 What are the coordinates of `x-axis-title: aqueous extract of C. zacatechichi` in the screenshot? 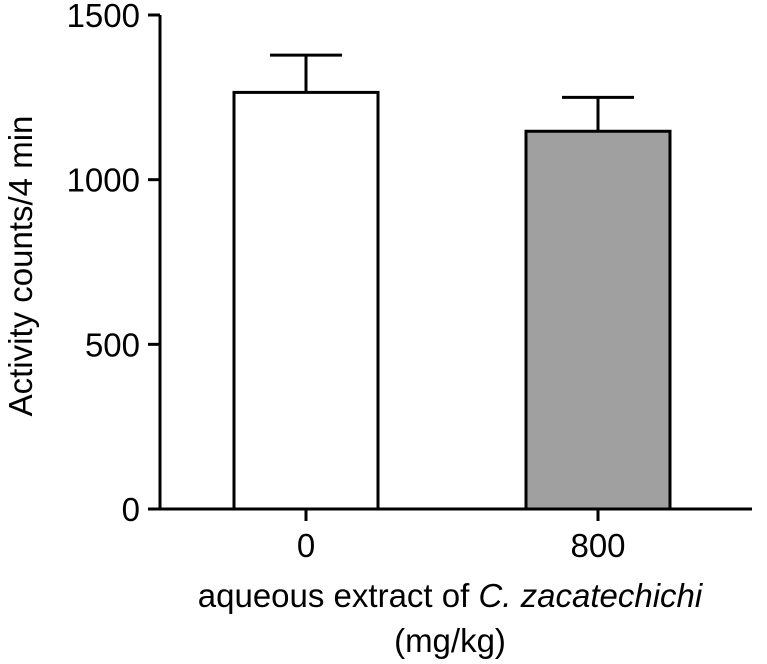 It's located at (451, 595).